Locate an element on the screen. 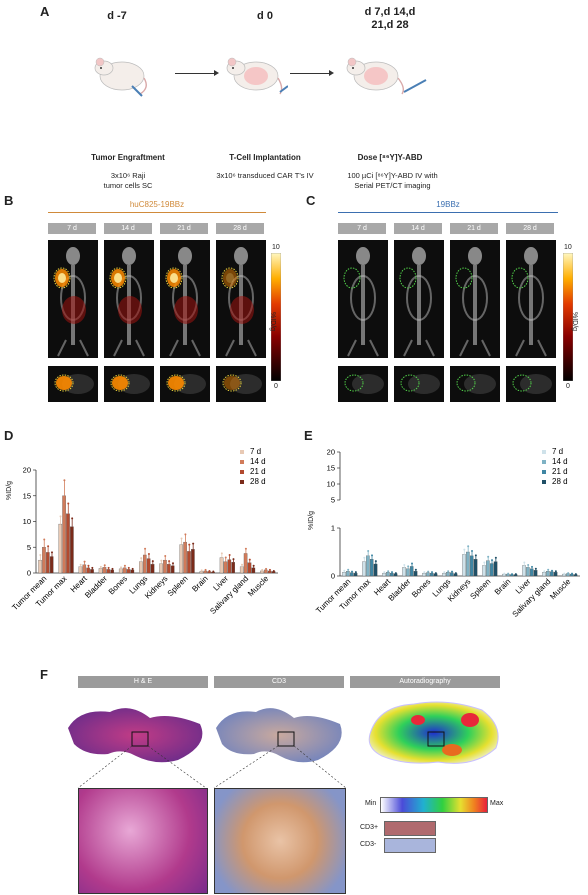  panel-e-label: E is located at coordinates (308, 435).